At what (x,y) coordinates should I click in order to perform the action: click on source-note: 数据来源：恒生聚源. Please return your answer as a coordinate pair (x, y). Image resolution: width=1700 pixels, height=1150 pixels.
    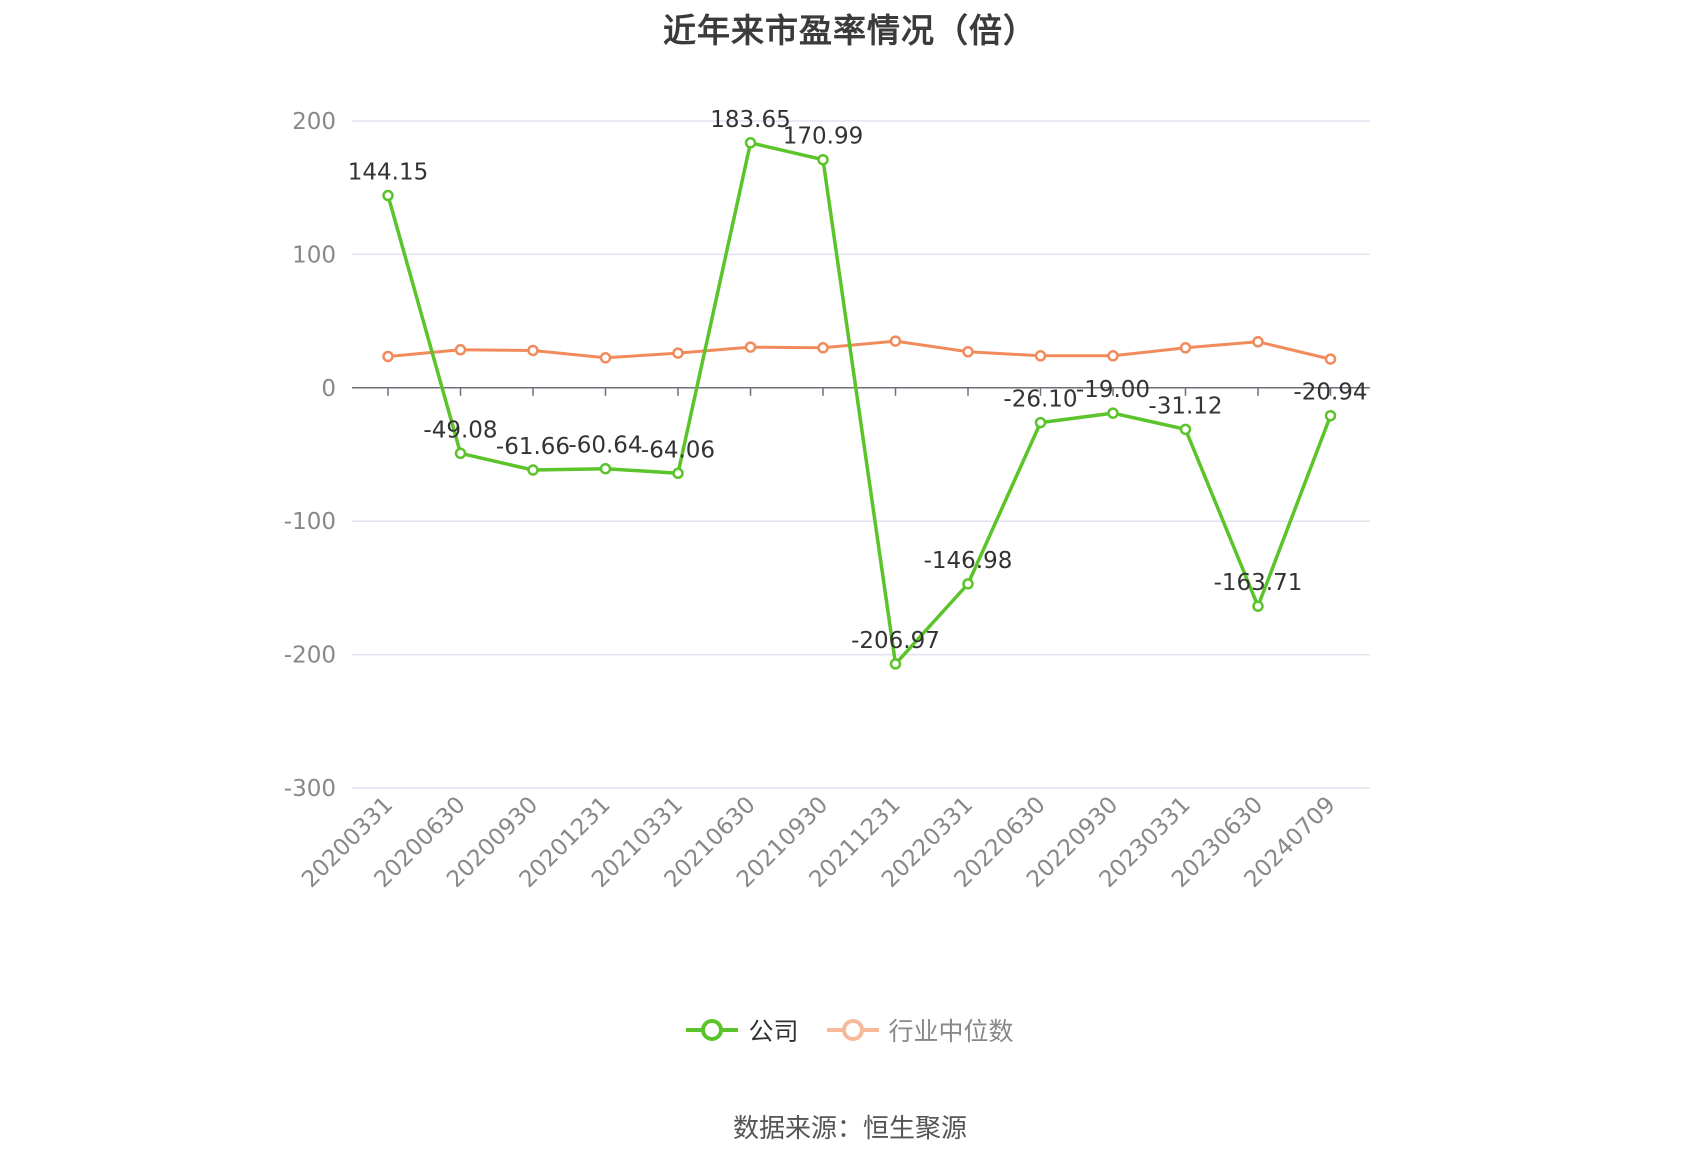
    Looking at the image, I should click on (849, 1129).